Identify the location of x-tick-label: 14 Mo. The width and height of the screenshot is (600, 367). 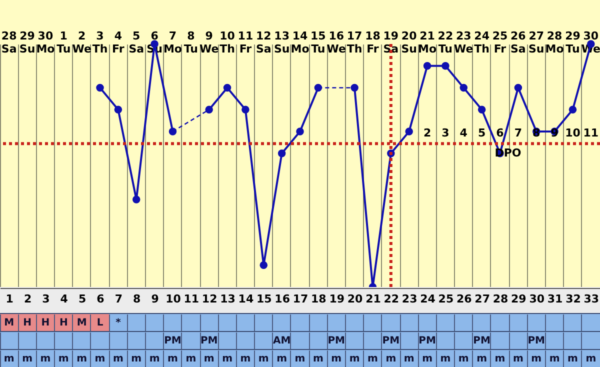
(300, 43).